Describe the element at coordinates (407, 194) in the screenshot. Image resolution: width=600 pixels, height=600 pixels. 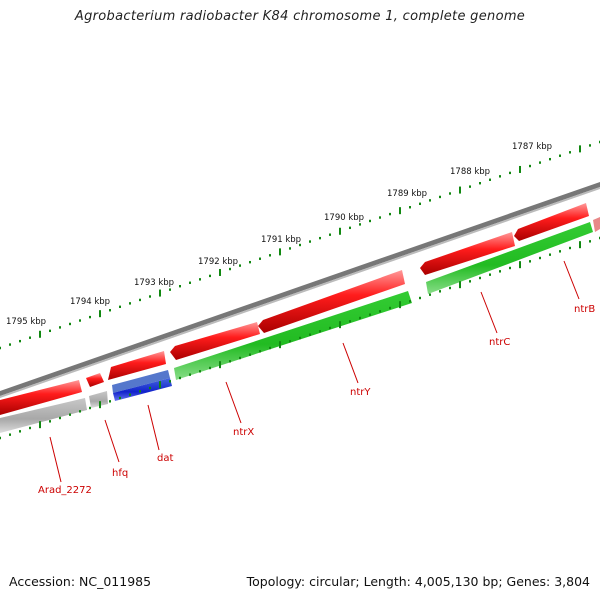
I see `scale-label: 1789 kbp` at that location.